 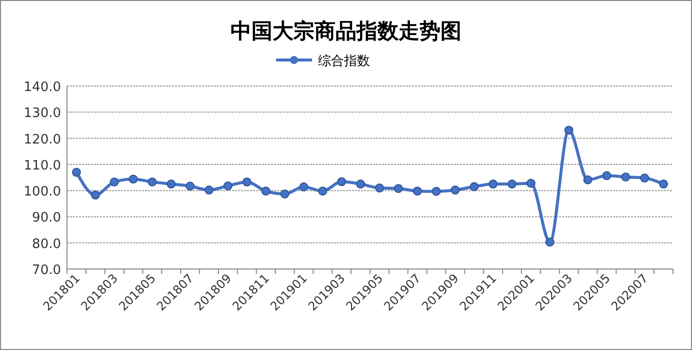 I want to click on y-tick-label: 130.0, so click(x=42, y=114).